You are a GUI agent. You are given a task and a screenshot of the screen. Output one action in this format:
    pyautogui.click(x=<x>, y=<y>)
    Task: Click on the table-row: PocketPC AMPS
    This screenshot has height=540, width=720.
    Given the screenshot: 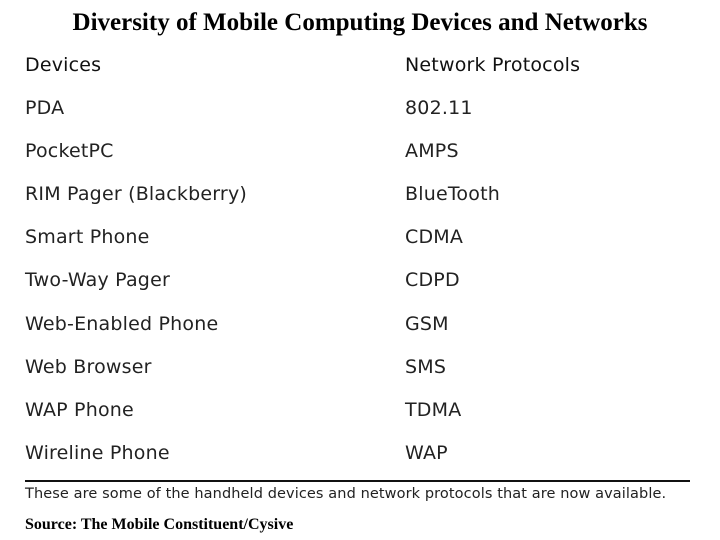 What is the action you would take?
    pyautogui.click(x=357, y=155)
    